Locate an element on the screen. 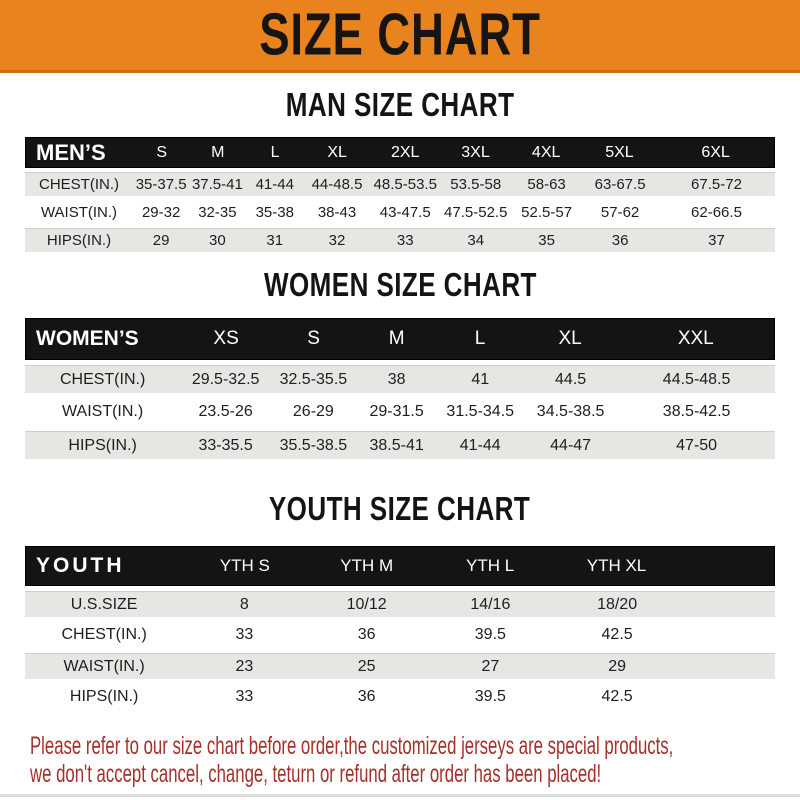 The image size is (800, 800). women-header-label: WOMEN’S is located at coordinates (87, 338).